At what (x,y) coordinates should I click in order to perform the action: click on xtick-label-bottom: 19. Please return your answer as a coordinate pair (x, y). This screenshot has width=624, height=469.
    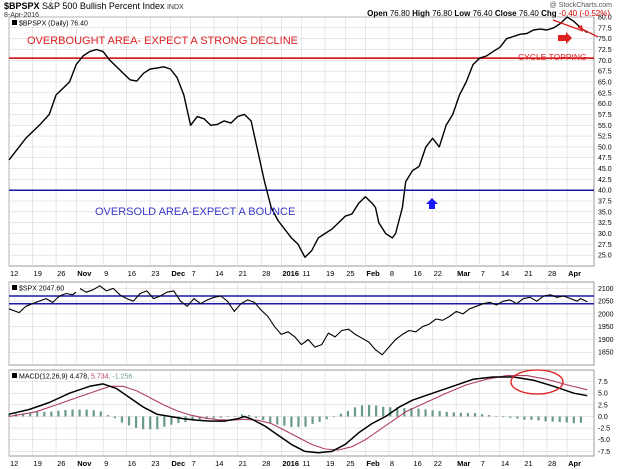
    Looking at the image, I should click on (330, 463).